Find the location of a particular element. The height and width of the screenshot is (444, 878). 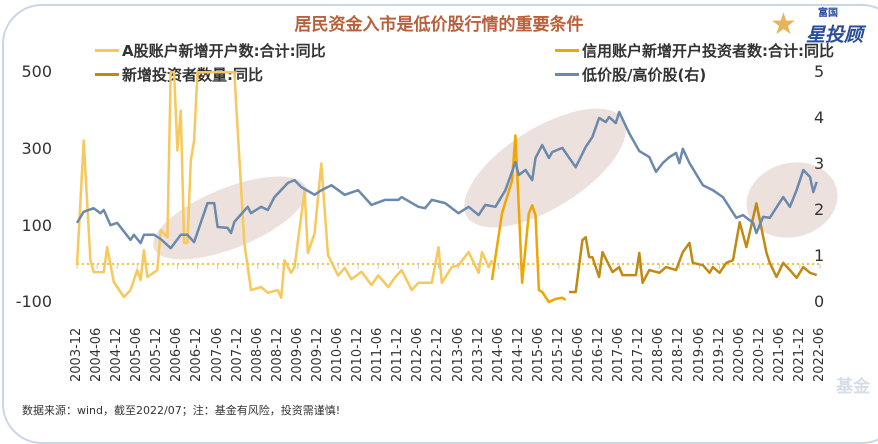

x-tick-label: 2021-06 is located at coordinates (779, 354).